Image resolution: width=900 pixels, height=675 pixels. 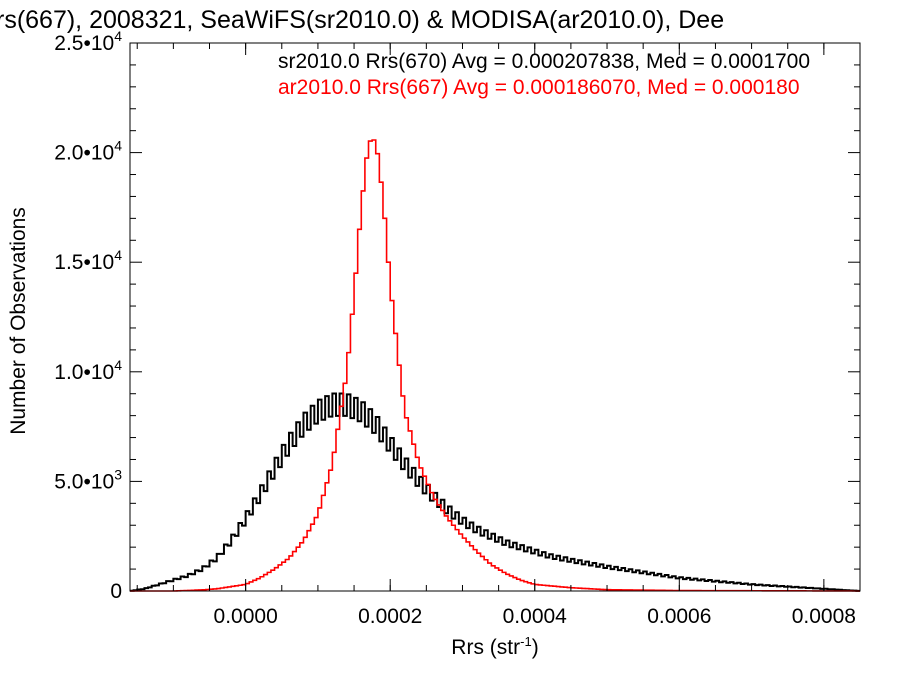 What do you see at coordinates (679, 616) in the screenshot?
I see `x-tick-label: 0.0006` at bounding box center [679, 616].